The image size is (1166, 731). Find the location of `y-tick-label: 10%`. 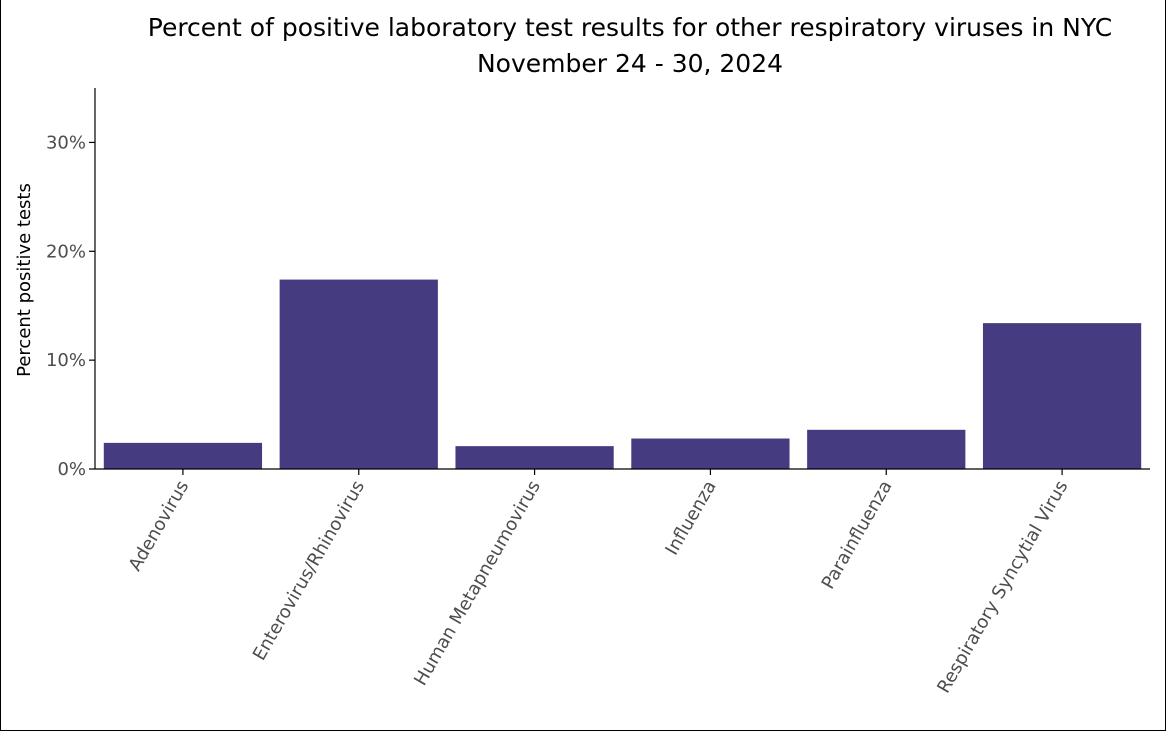

y-tick-label: 10% is located at coordinates (66, 360).